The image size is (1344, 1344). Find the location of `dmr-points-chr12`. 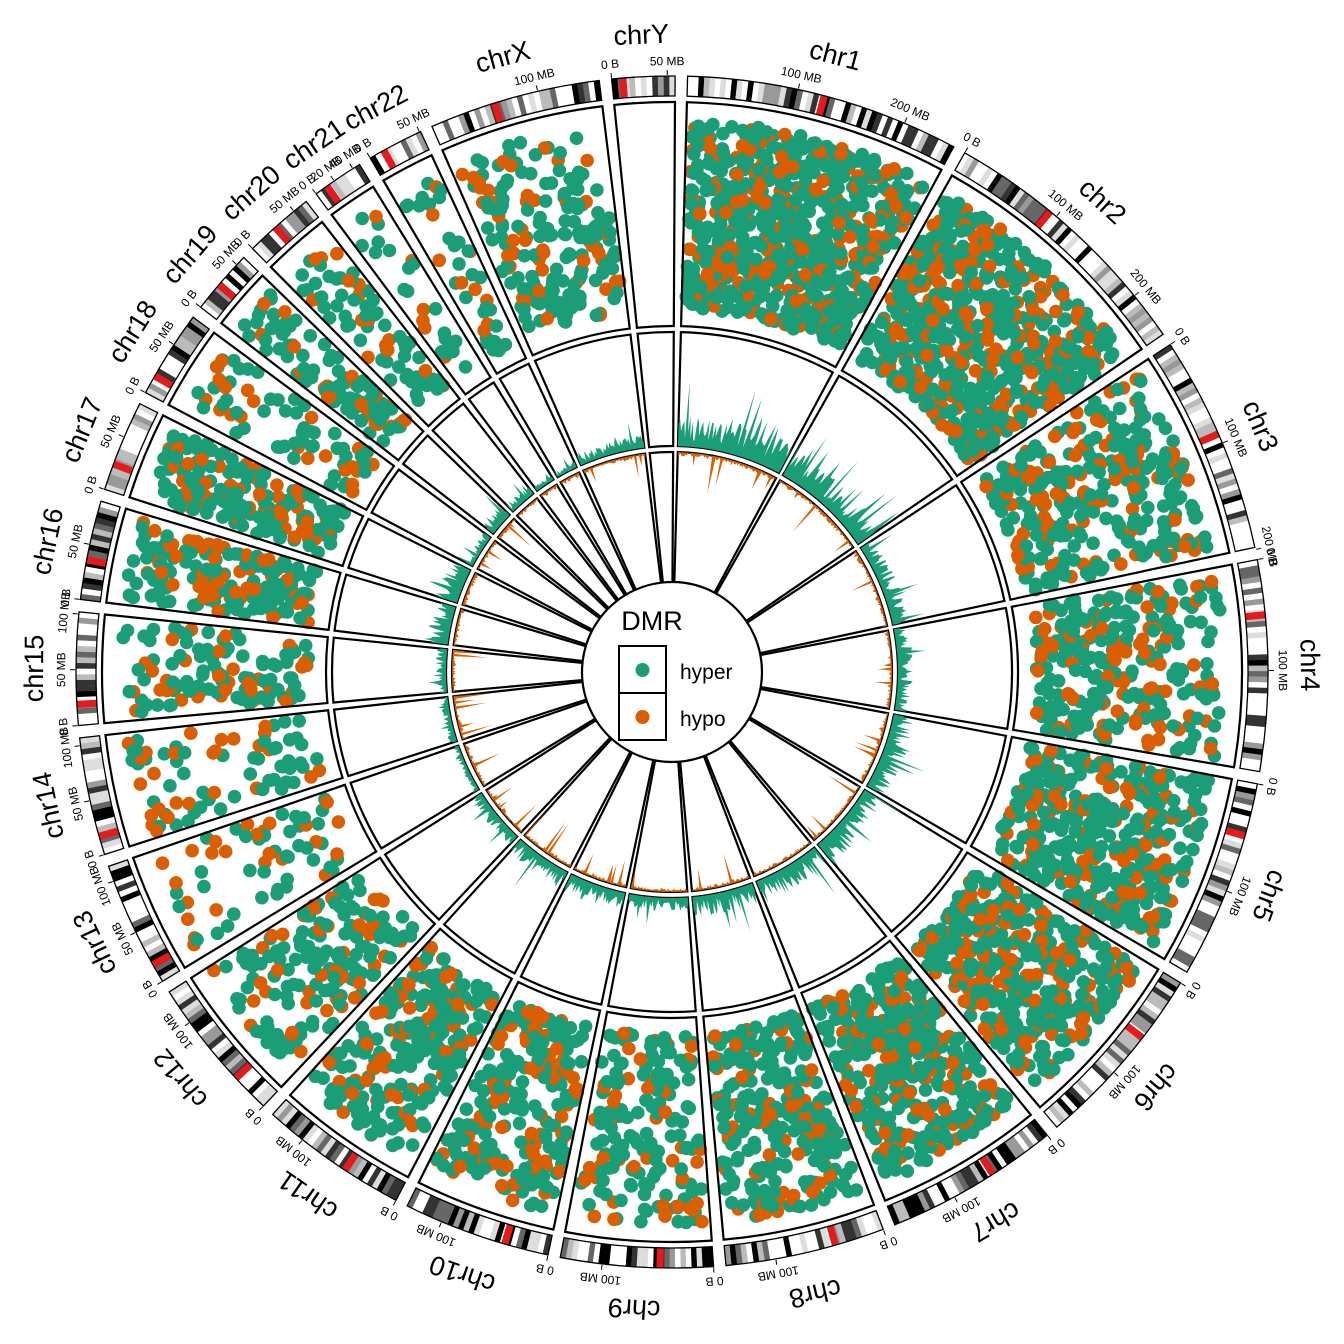

dmr-points-chr12 is located at coordinates (313, 966).